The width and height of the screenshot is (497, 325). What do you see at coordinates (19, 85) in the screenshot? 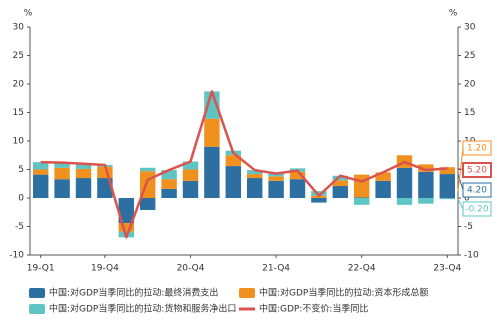
I see `y-tick-label: 20` at bounding box center [19, 85].